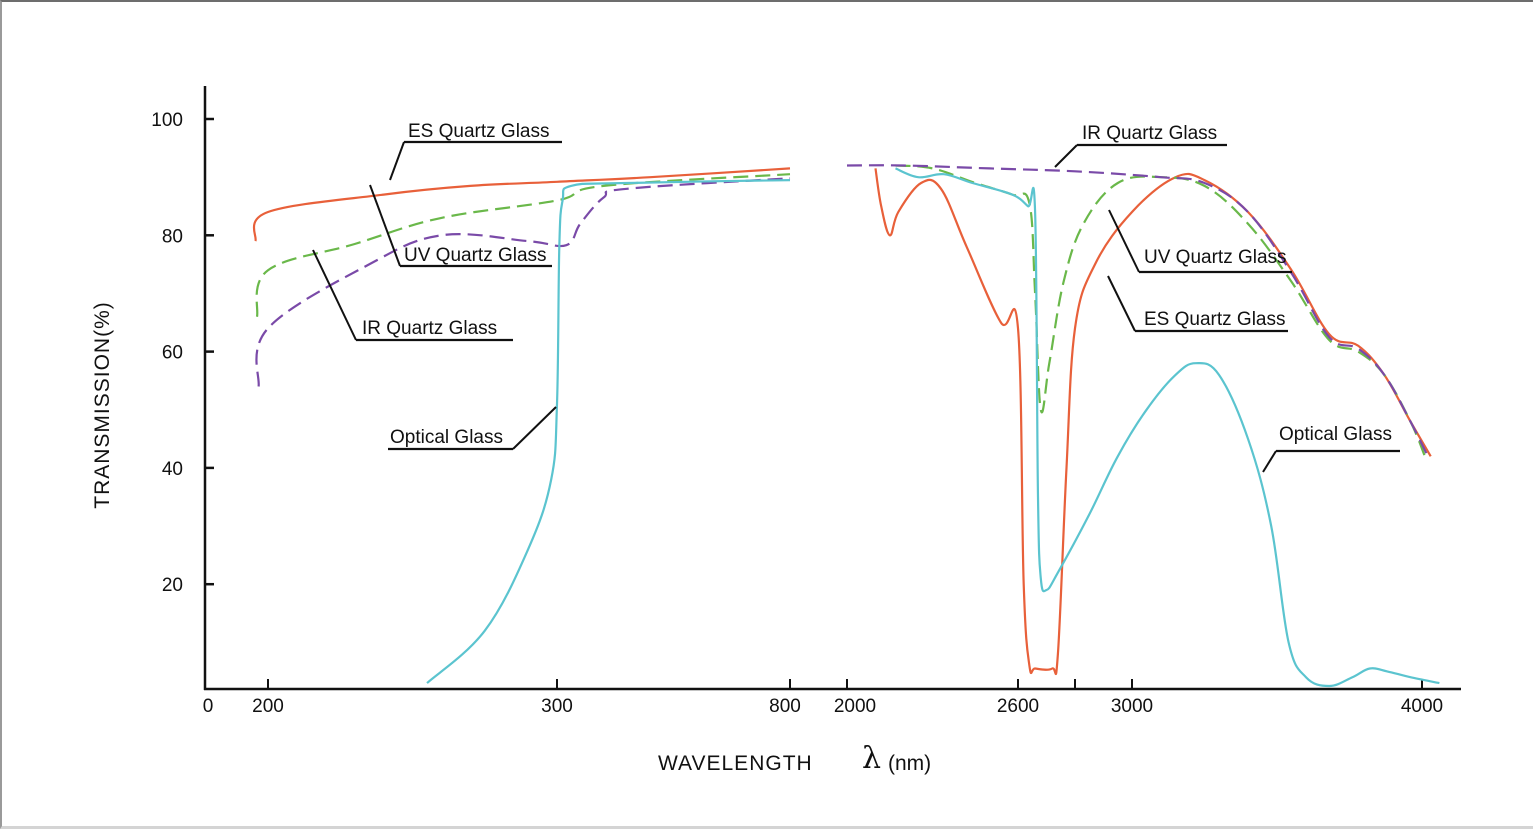 The width and height of the screenshot is (1535, 832). Describe the element at coordinates (102, 405) in the screenshot. I see `y-axis-title: TRANSMISSION(%)` at that location.